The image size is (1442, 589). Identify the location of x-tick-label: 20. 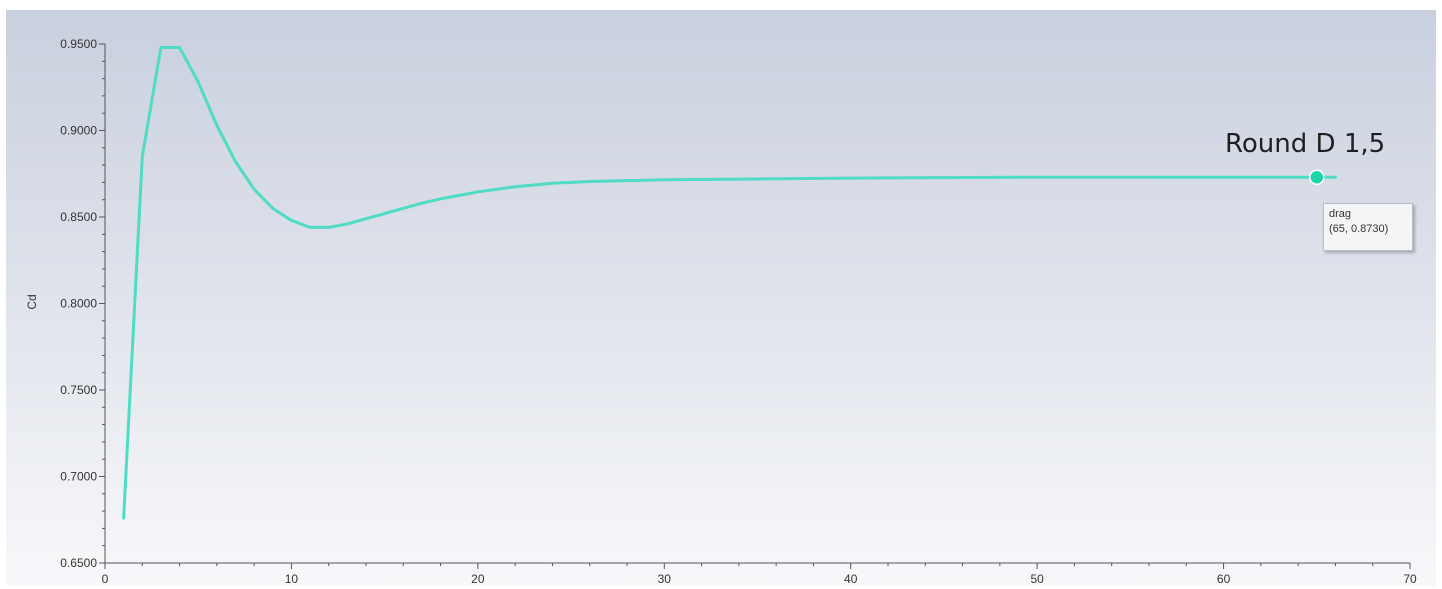
(478, 579).